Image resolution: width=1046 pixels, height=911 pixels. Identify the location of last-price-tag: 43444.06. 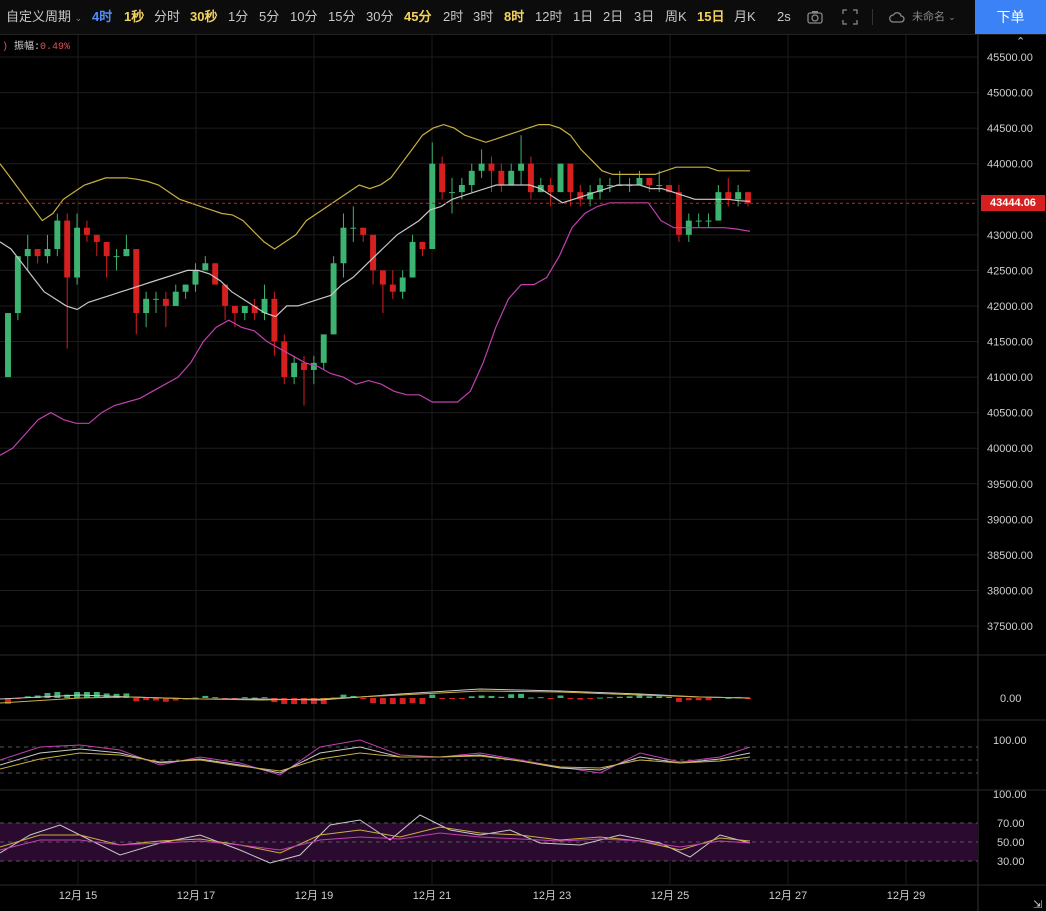
(1013, 203).